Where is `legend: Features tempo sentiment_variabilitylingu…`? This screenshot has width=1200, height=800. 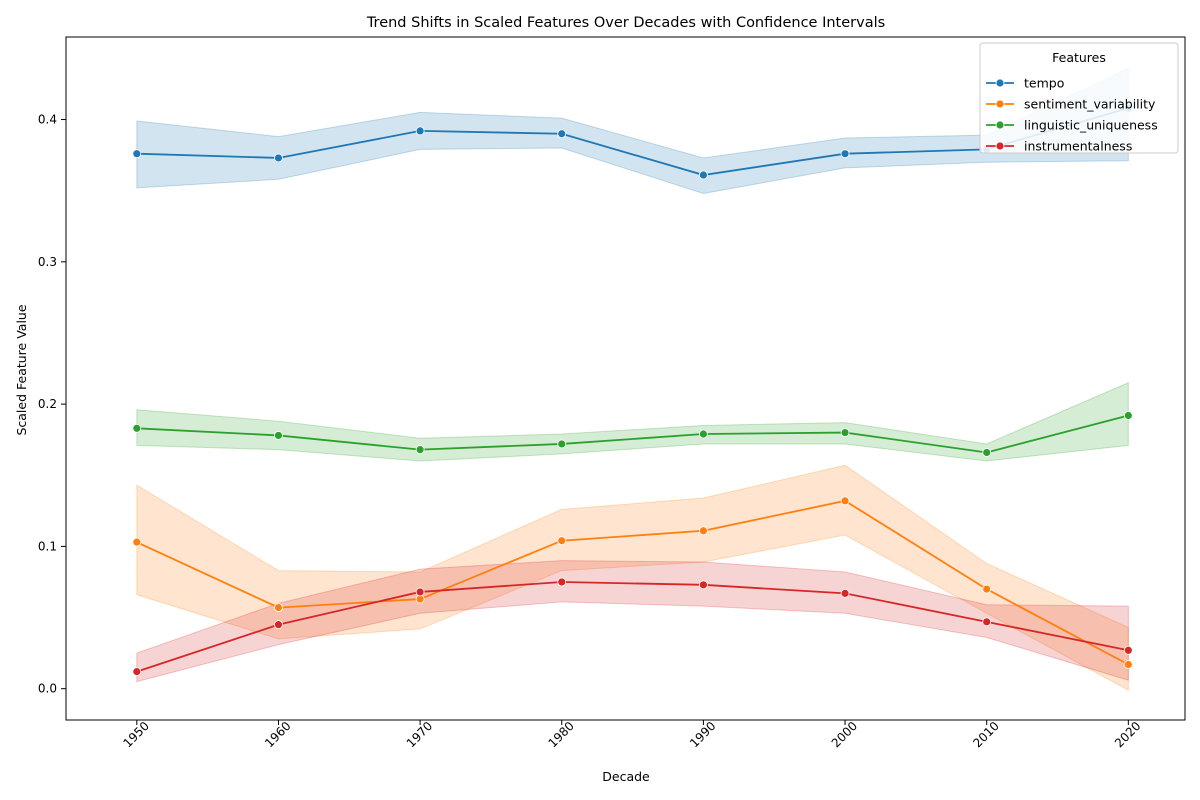
legend: Features tempo sentiment_variabilitylingu… is located at coordinates (1079, 98).